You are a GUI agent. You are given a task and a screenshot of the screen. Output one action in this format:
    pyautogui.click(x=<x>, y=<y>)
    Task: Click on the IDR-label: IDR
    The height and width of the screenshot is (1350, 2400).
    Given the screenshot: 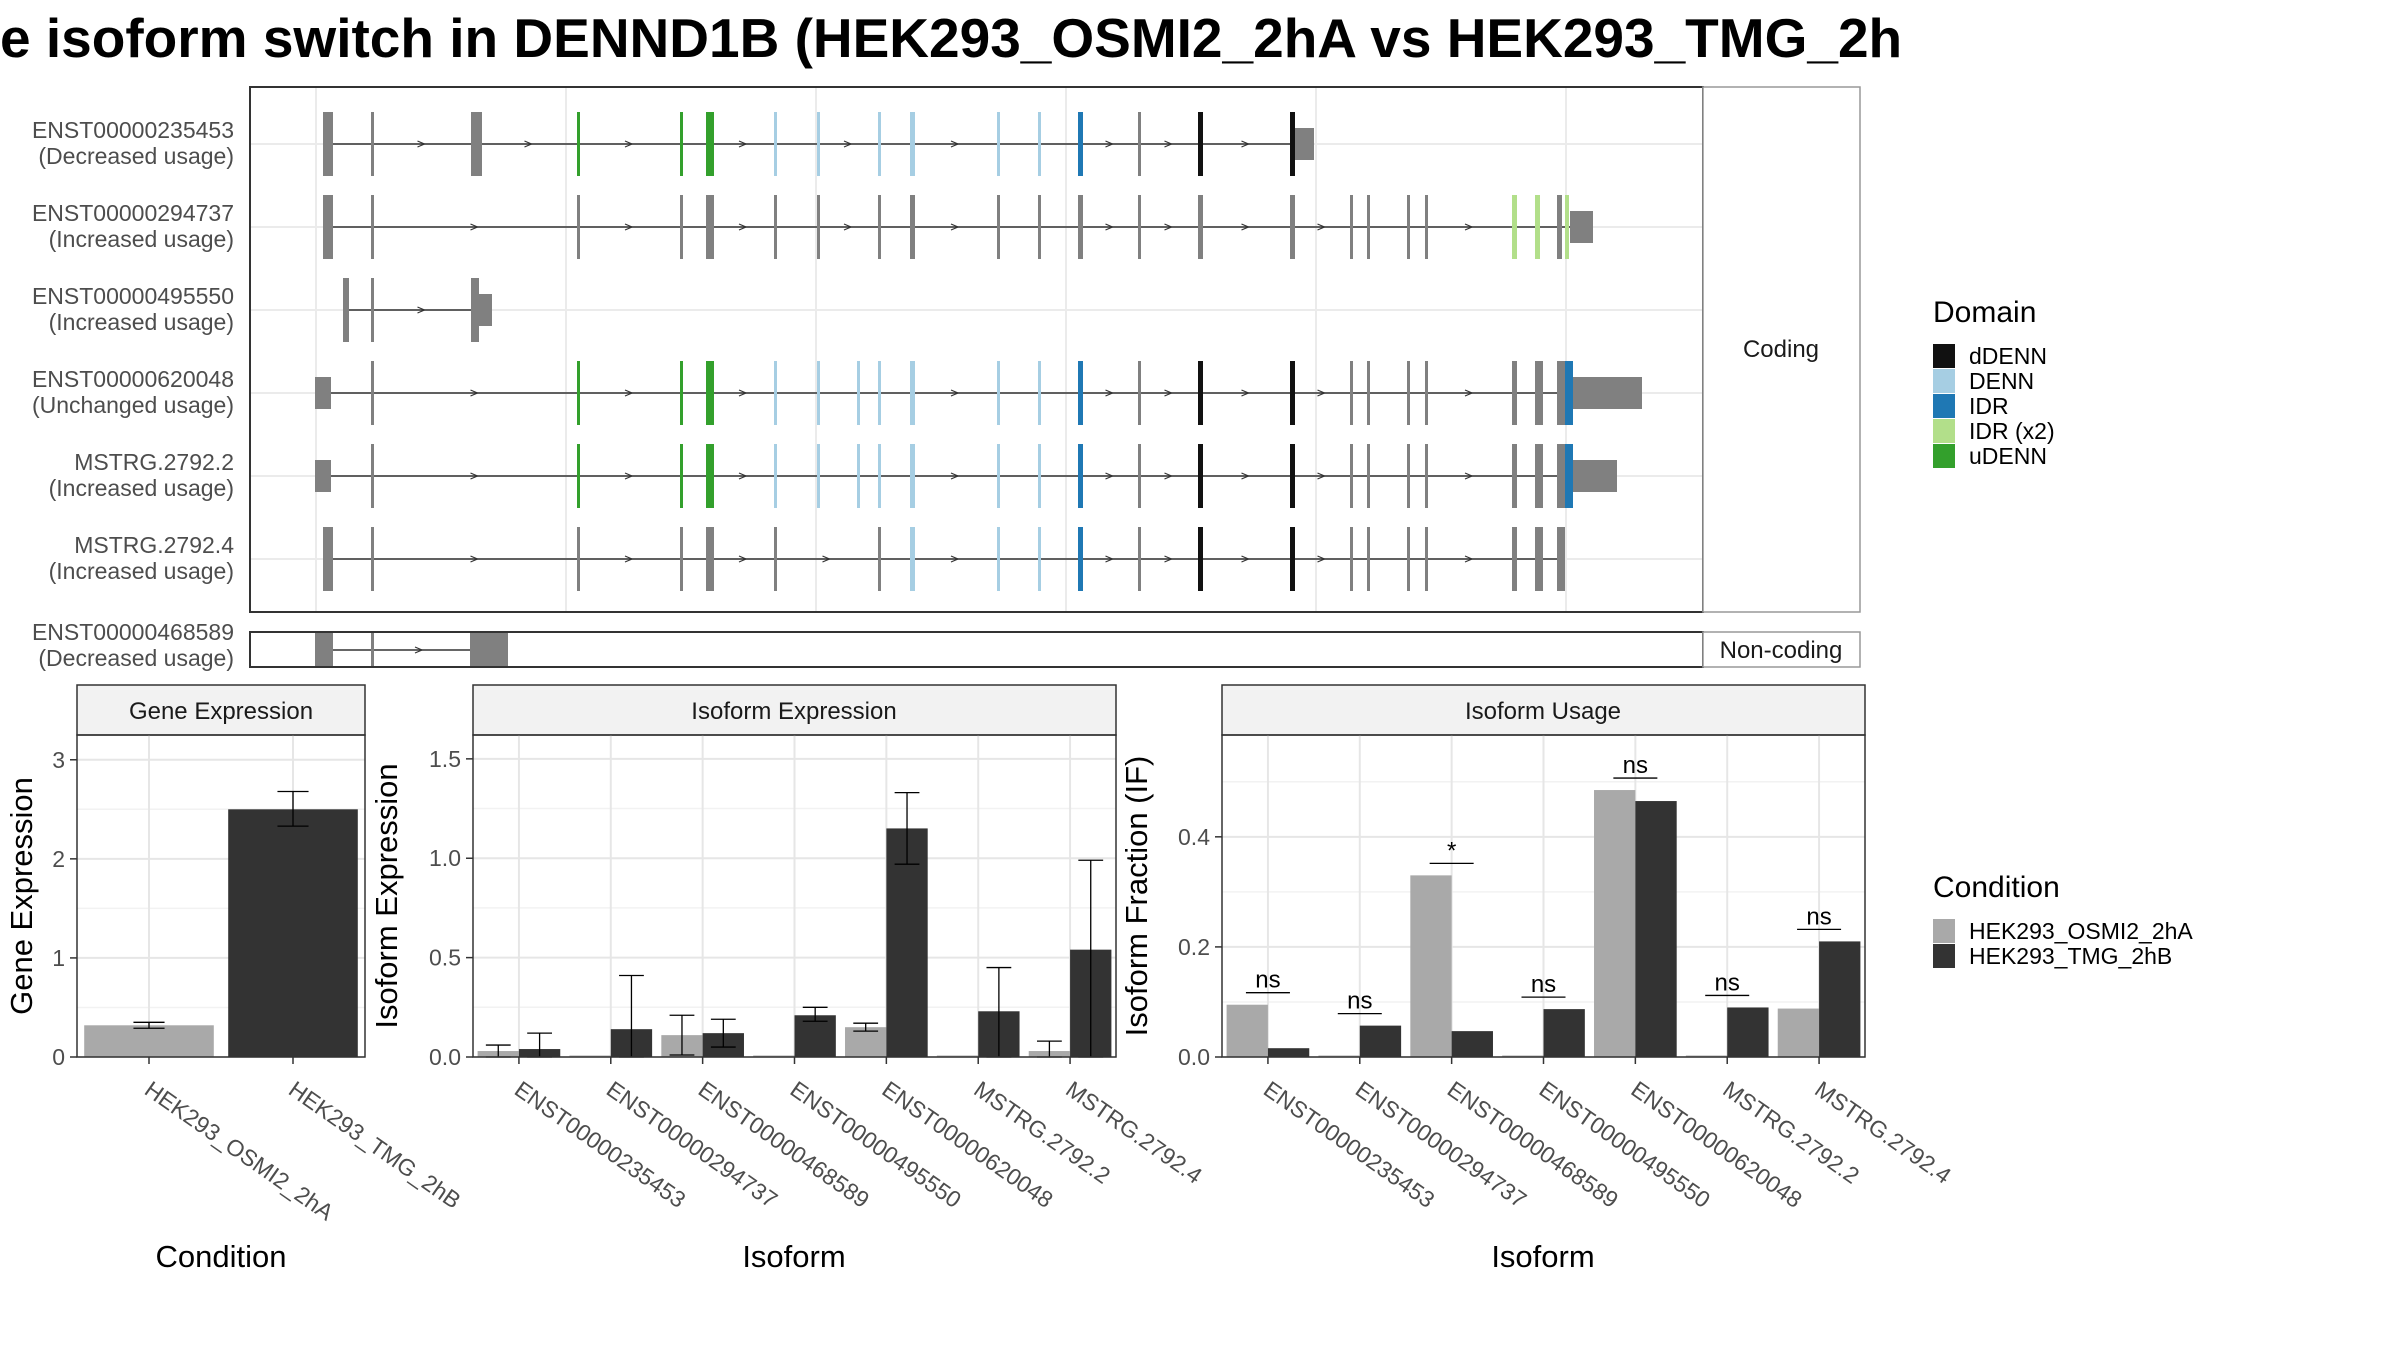 What is the action you would take?
    pyautogui.click(x=1989, y=406)
    